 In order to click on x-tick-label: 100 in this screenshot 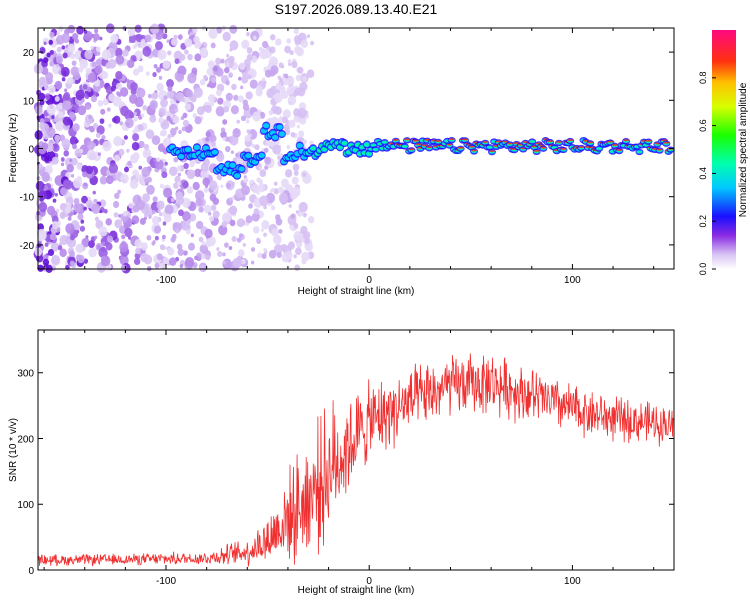, I will do `click(572, 581)`.